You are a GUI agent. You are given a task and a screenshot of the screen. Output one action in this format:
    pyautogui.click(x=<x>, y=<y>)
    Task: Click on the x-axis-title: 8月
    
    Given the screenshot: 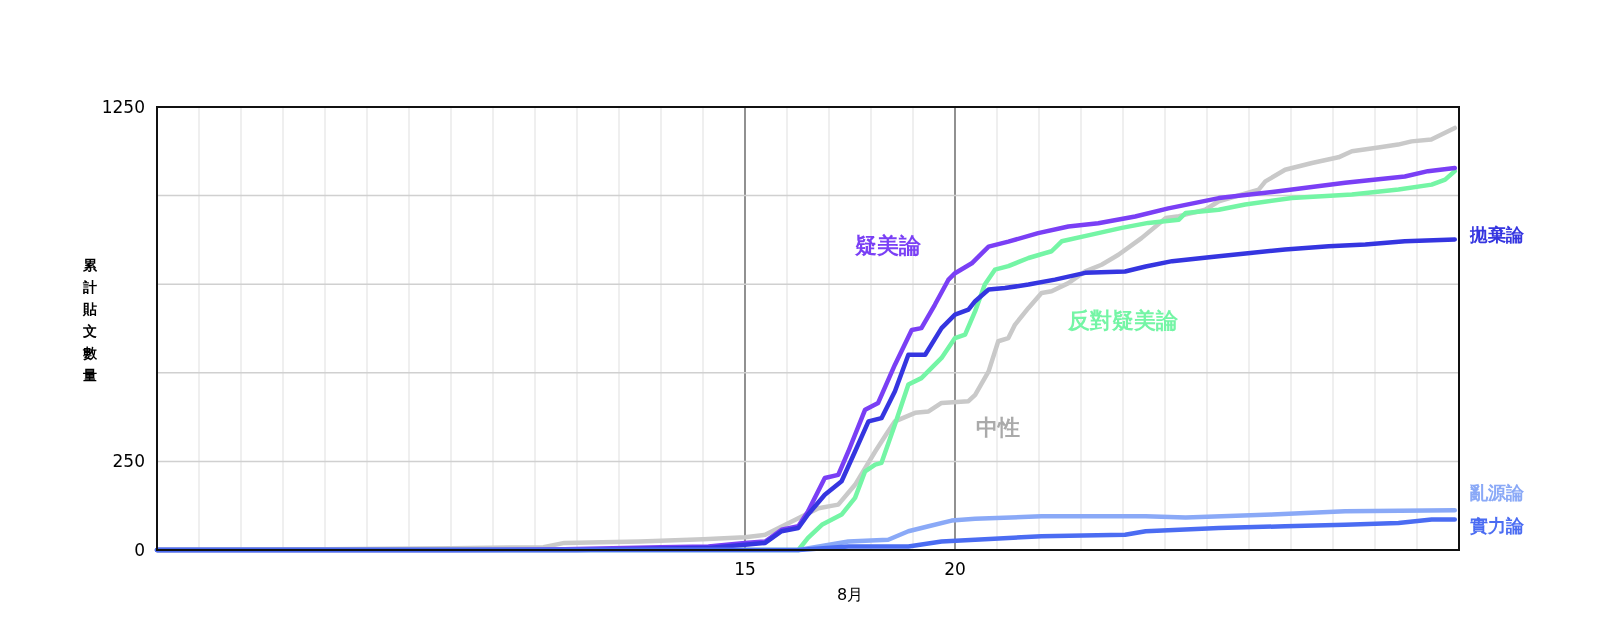 What is the action you would take?
    pyautogui.click(x=850, y=594)
    